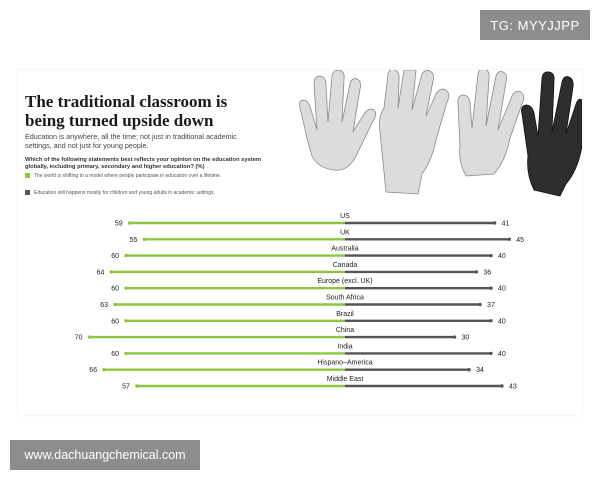  I want to click on value-label-academic-us: 41, so click(506, 224).